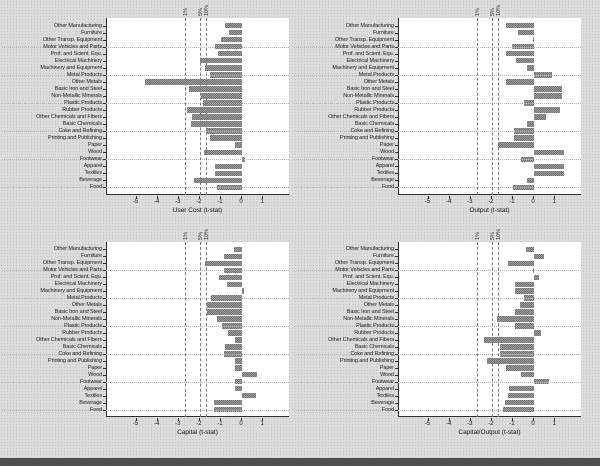 This screenshot has height=466, width=600. Describe the element at coordinates (521, 395) in the screenshot. I see `bar-textiles` at that location.